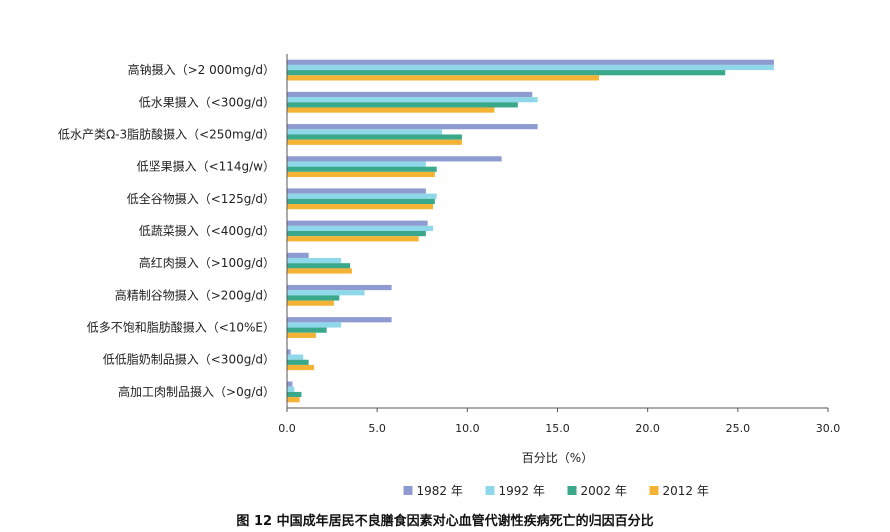 Image resolution: width=890 pixels, height=532 pixels. I want to click on legend-label: 1982 年, so click(440, 491).